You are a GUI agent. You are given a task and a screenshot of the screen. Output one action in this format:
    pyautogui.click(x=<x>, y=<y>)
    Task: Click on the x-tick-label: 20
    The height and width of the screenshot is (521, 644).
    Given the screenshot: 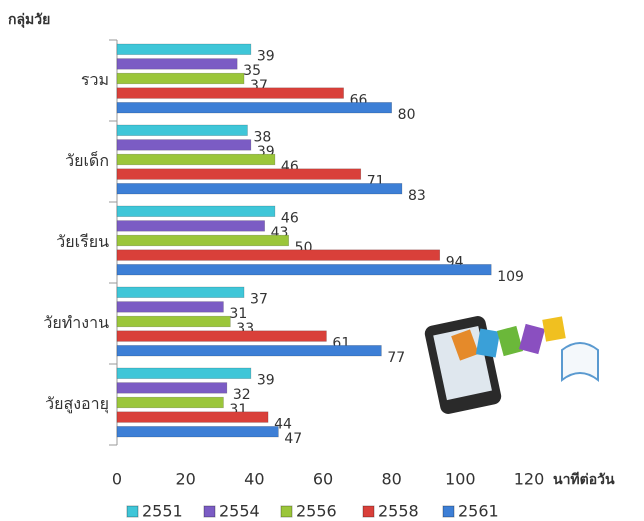 What is the action you would take?
    pyautogui.click(x=185, y=479)
    